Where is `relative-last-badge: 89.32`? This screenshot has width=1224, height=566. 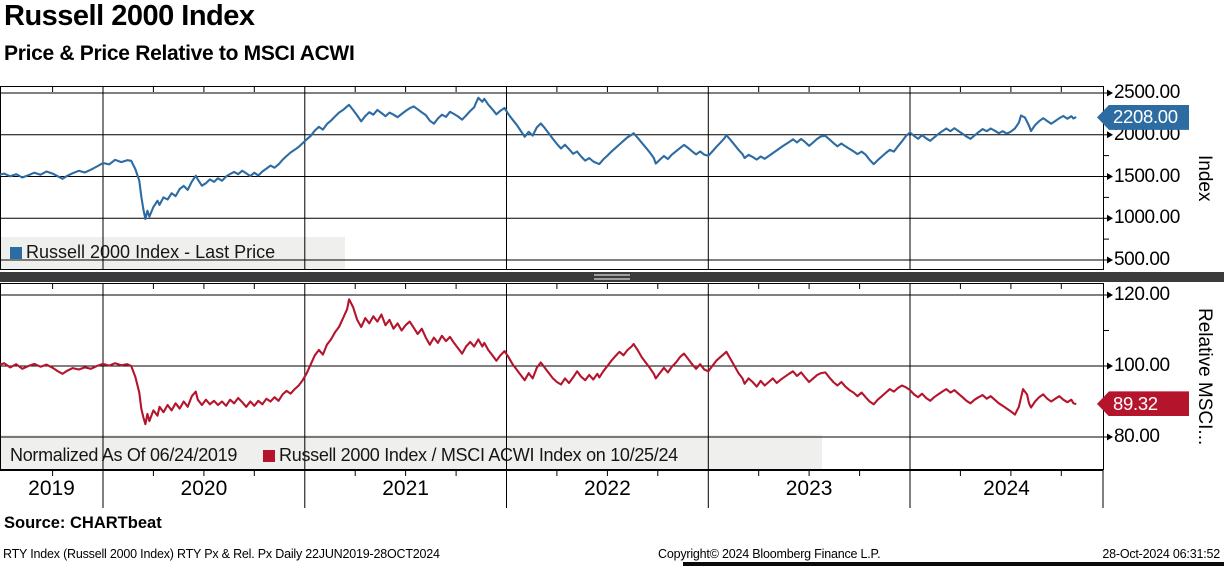 relative-last-badge: 89.32 is located at coordinates (1143, 404).